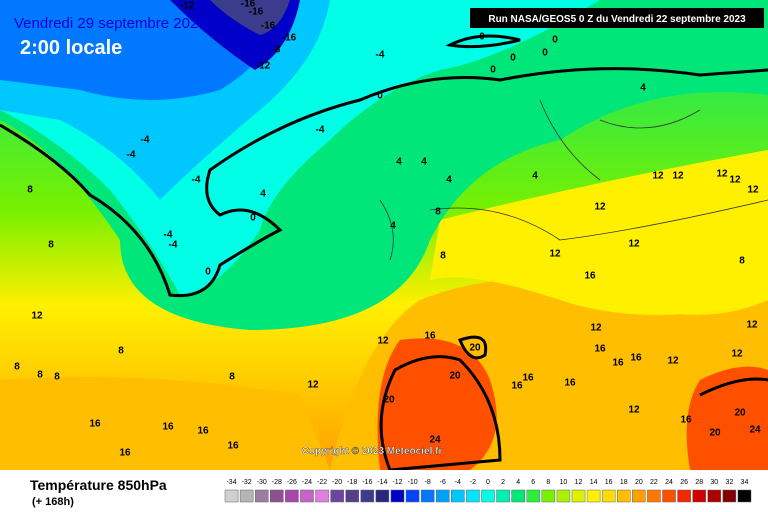 This screenshot has height=512, width=768. Describe the element at coordinates (413, 482) in the screenshot. I see `scale-label: -10` at that location.